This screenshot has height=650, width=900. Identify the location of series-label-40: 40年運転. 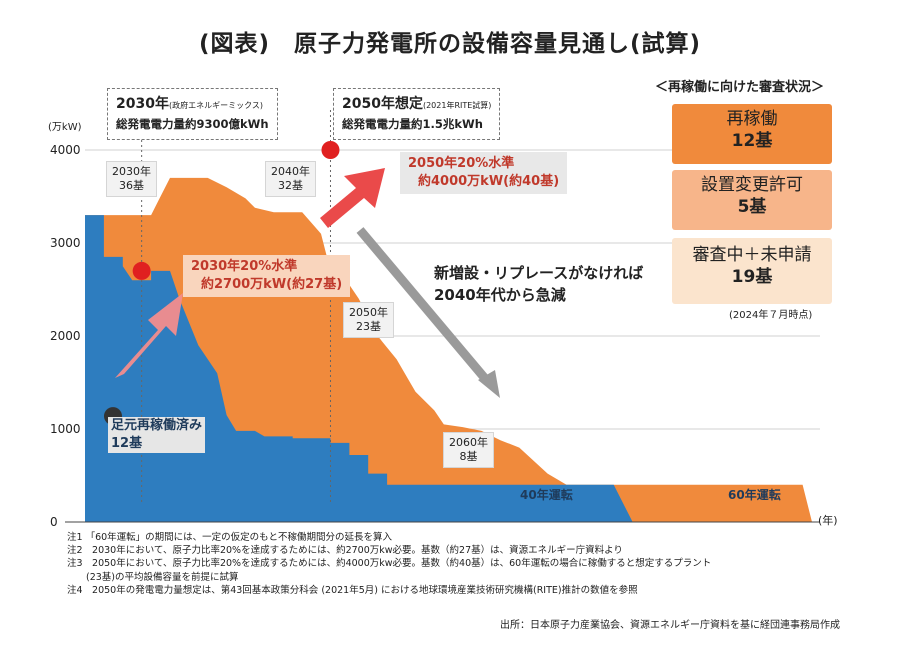
(546, 495).